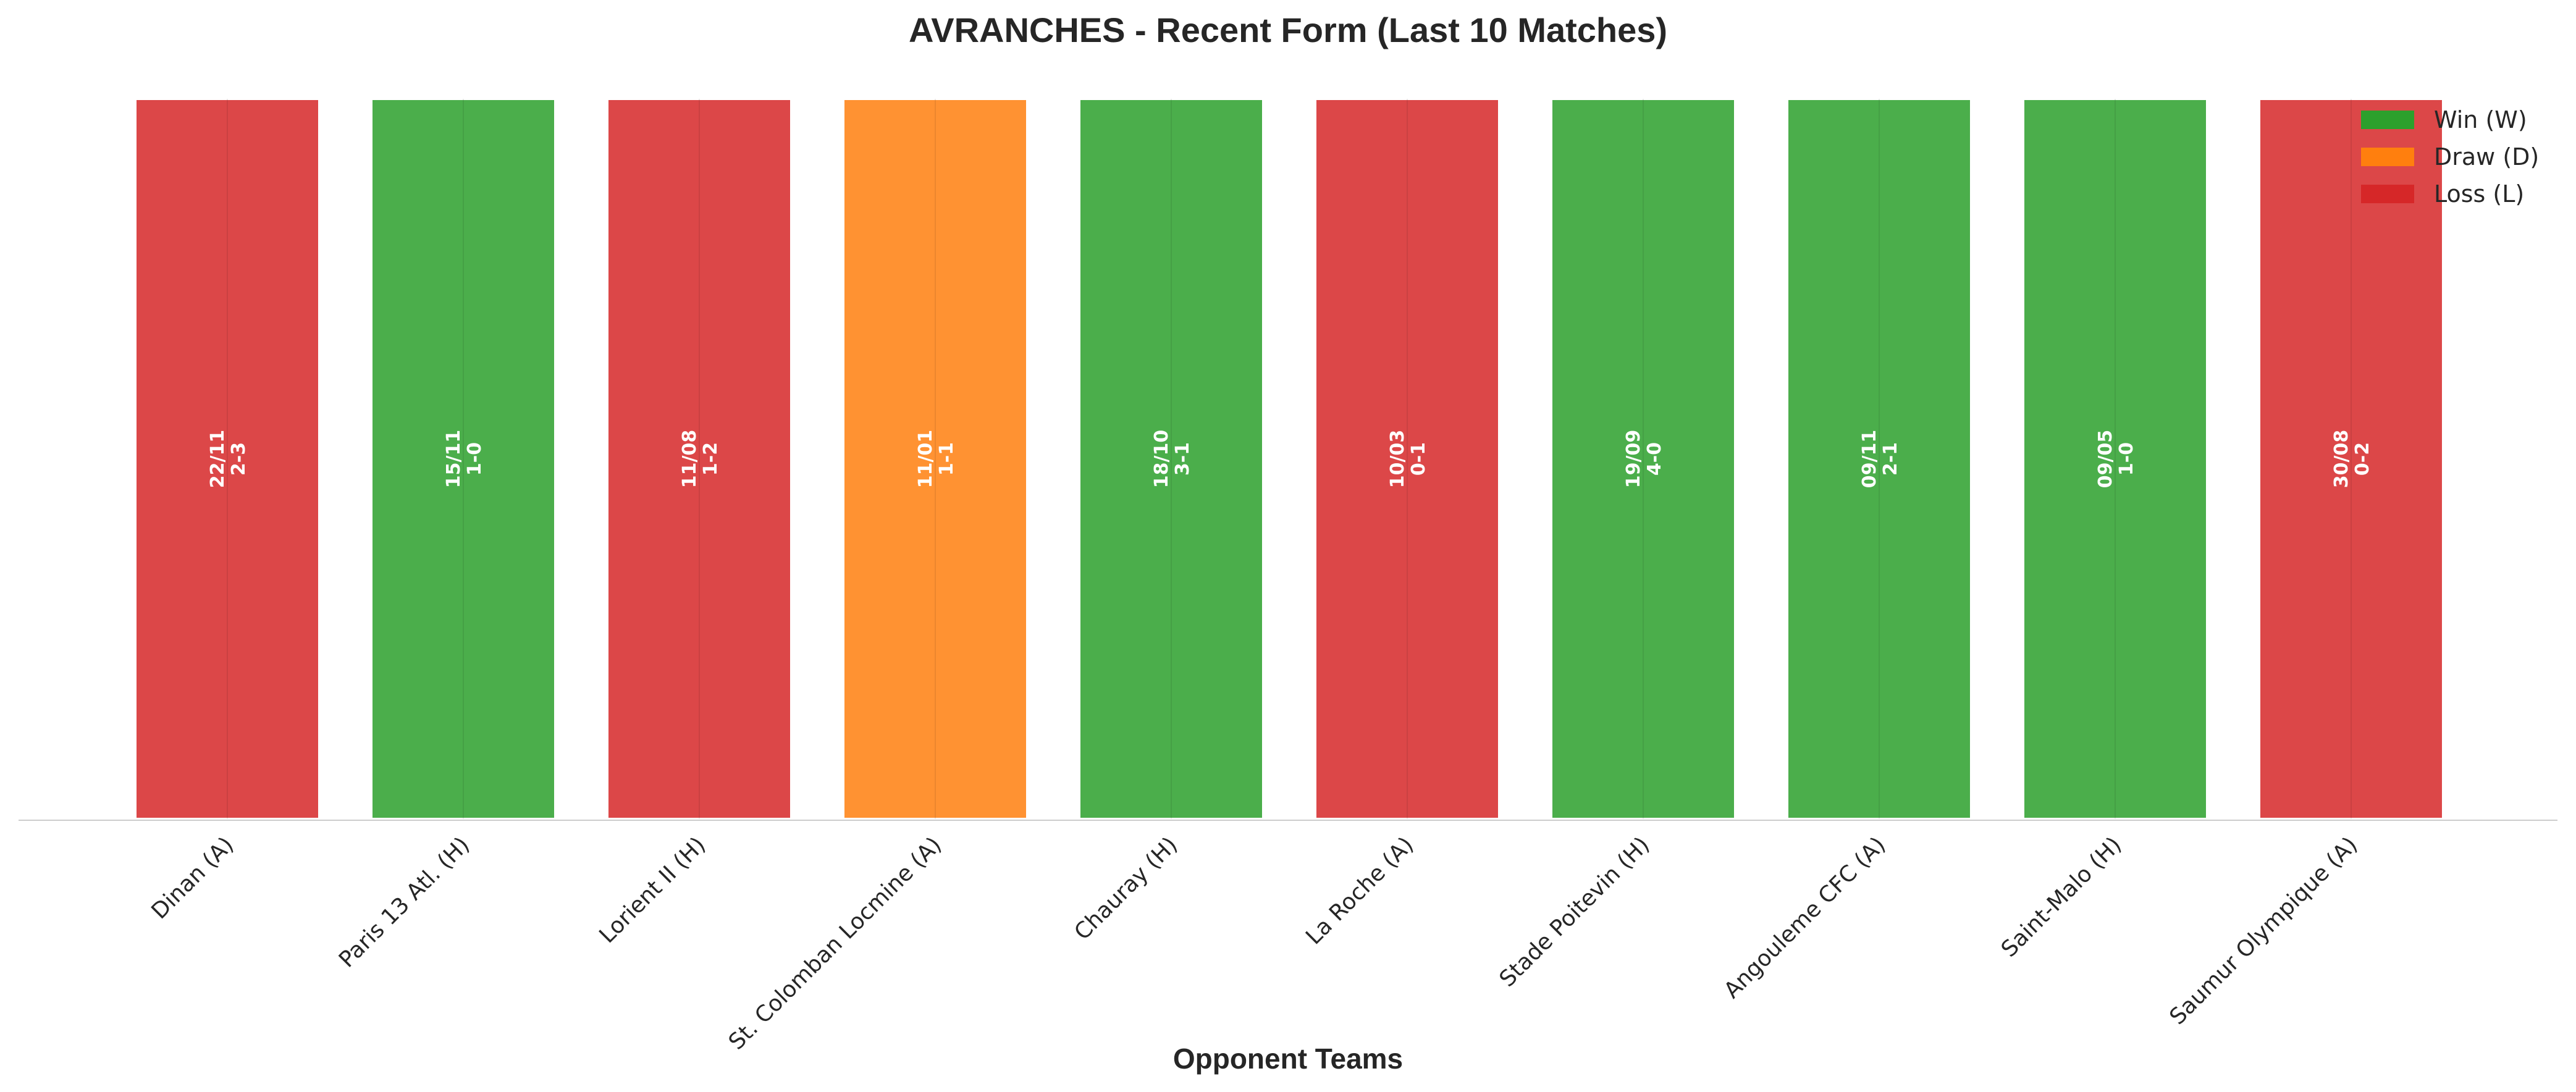 Image resolution: width=2576 pixels, height=1092 pixels. What do you see at coordinates (711, 459) in the screenshot?
I see `bar-score: 1-2` at bounding box center [711, 459].